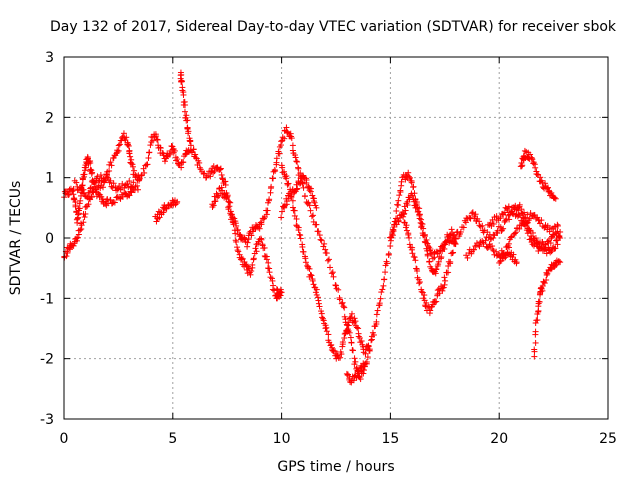 The width and height of the screenshot is (640, 480). I want to click on x-tick-label: 0, so click(64, 439).